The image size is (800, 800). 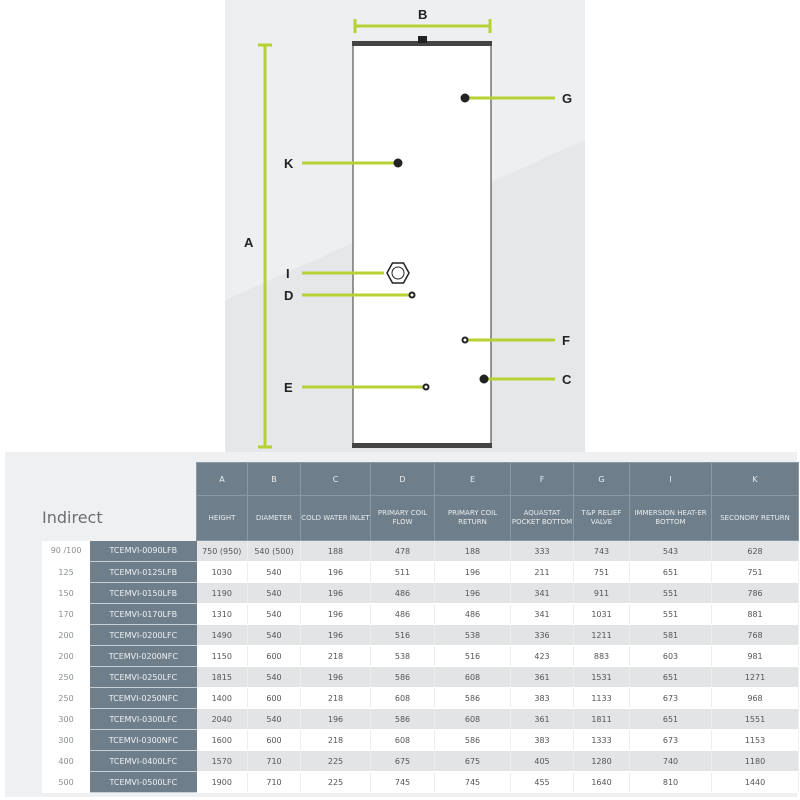 What do you see at coordinates (274, 479) in the screenshot?
I see `column-letter: B` at bounding box center [274, 479].